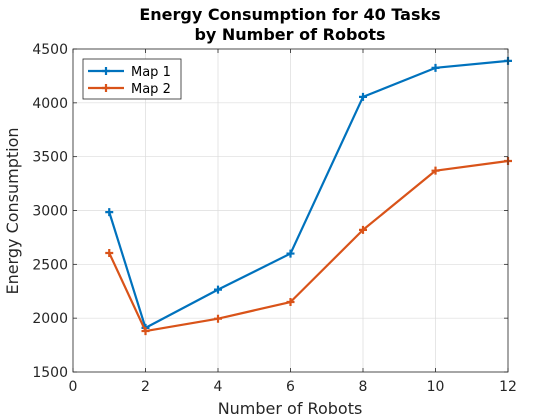 This screenshot has width=560, height=420. What do you see at coordinates (12, 210) in the screenshot?
I see `y-axis-label: Energy Consumption` at bounding box center [12, 210].